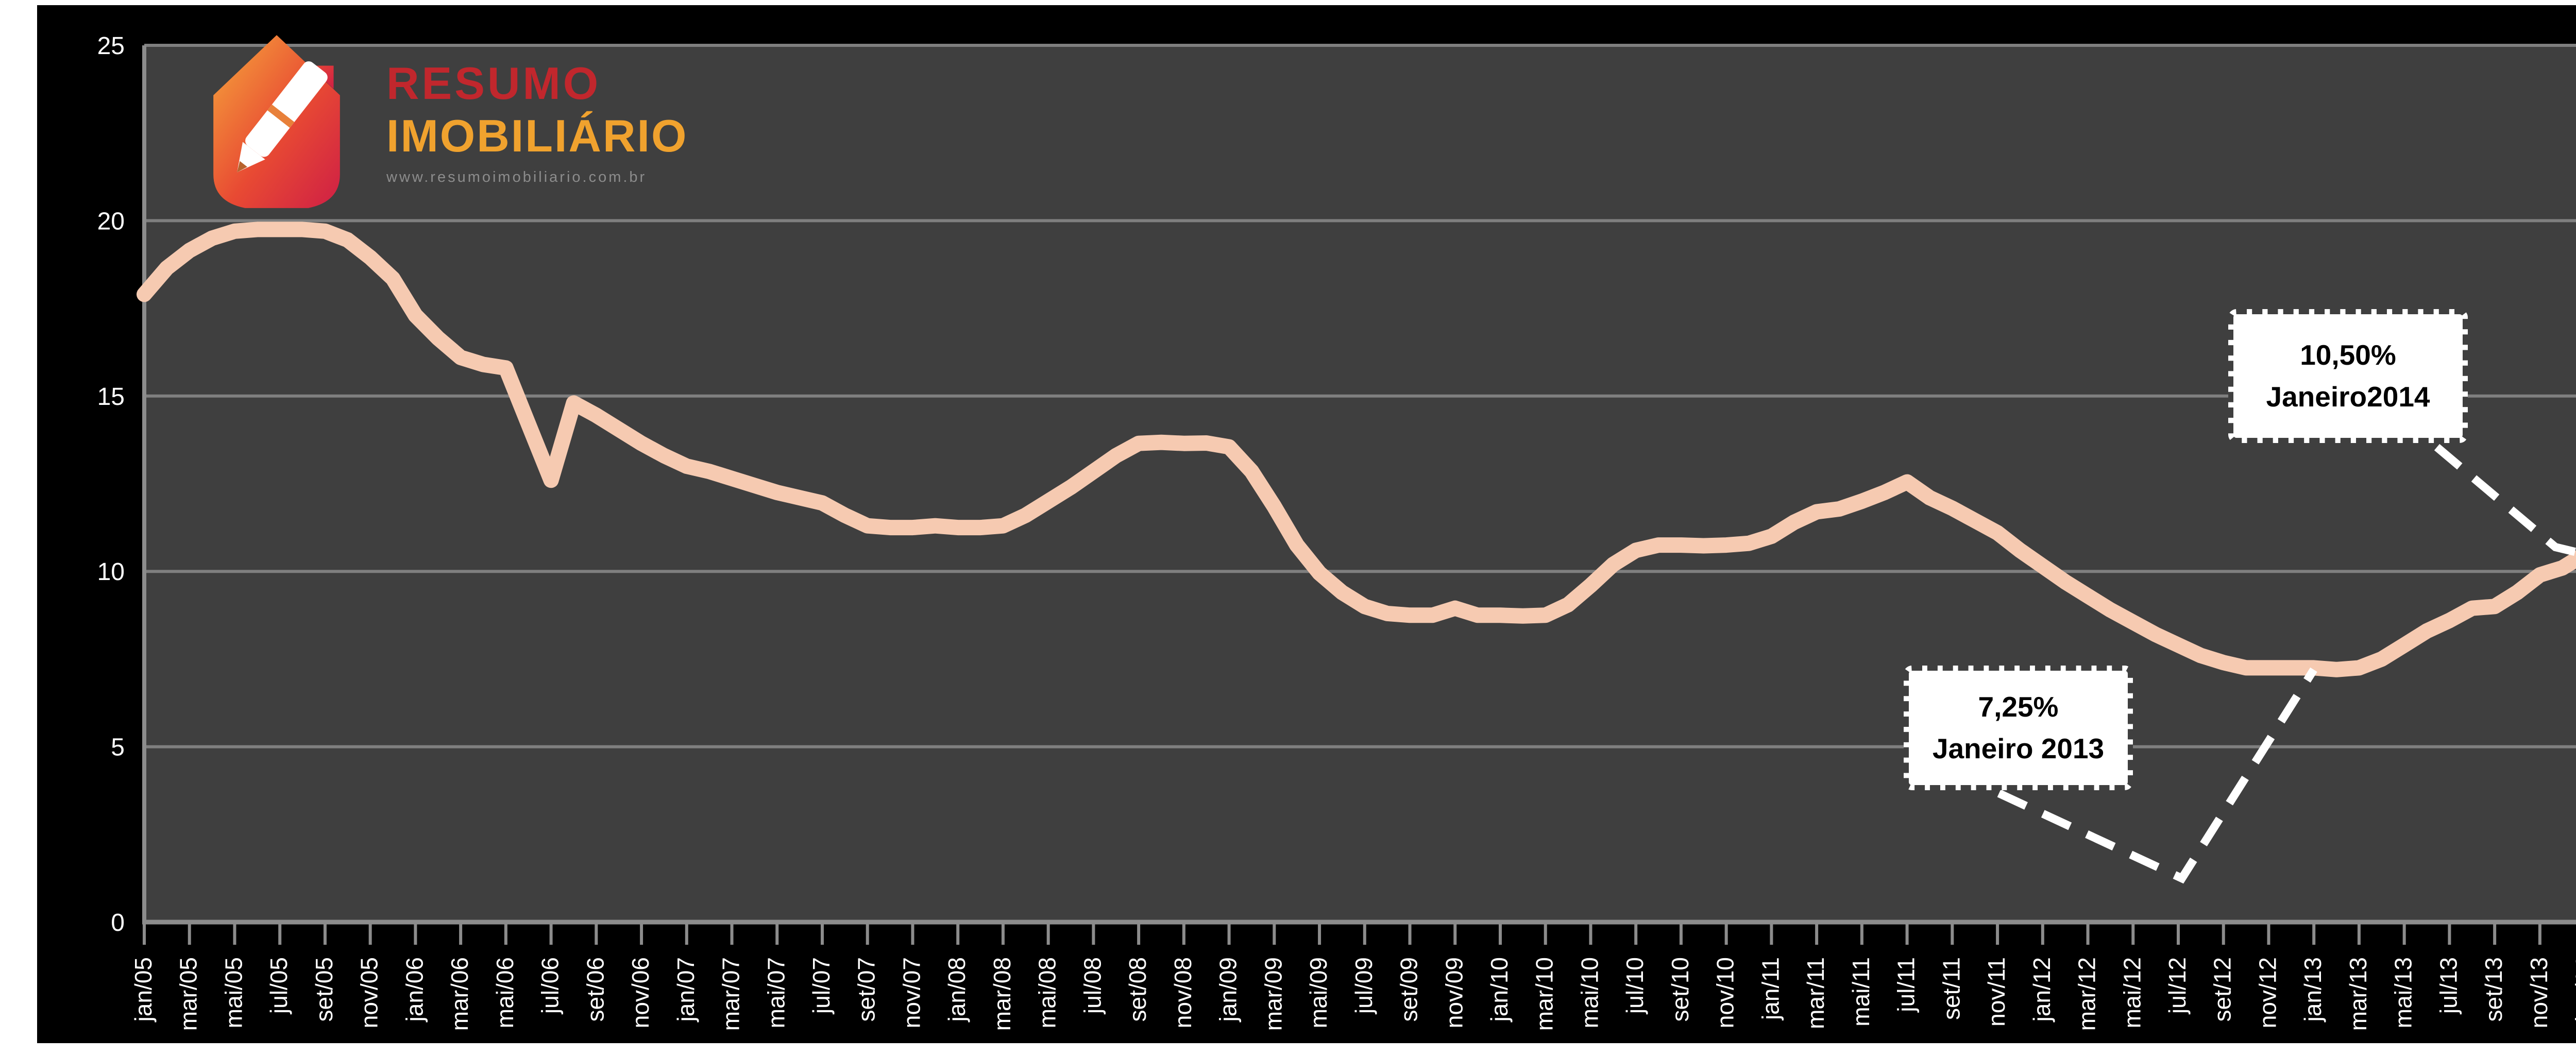 The height and width of the screenshot is (1055, 2576). What do you see at coordinates (414, 990) in the screenshot?
I see `x-tick-label: jan/06` at bounding box center [414, 990].